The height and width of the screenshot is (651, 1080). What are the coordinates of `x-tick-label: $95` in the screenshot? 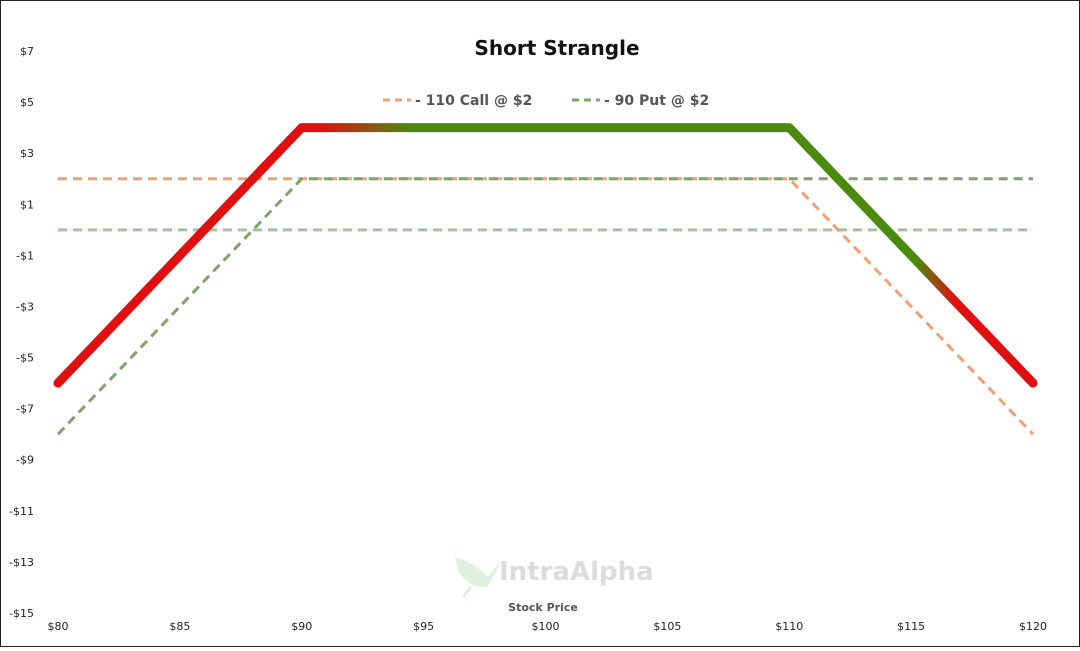 It's located at (423, 626).